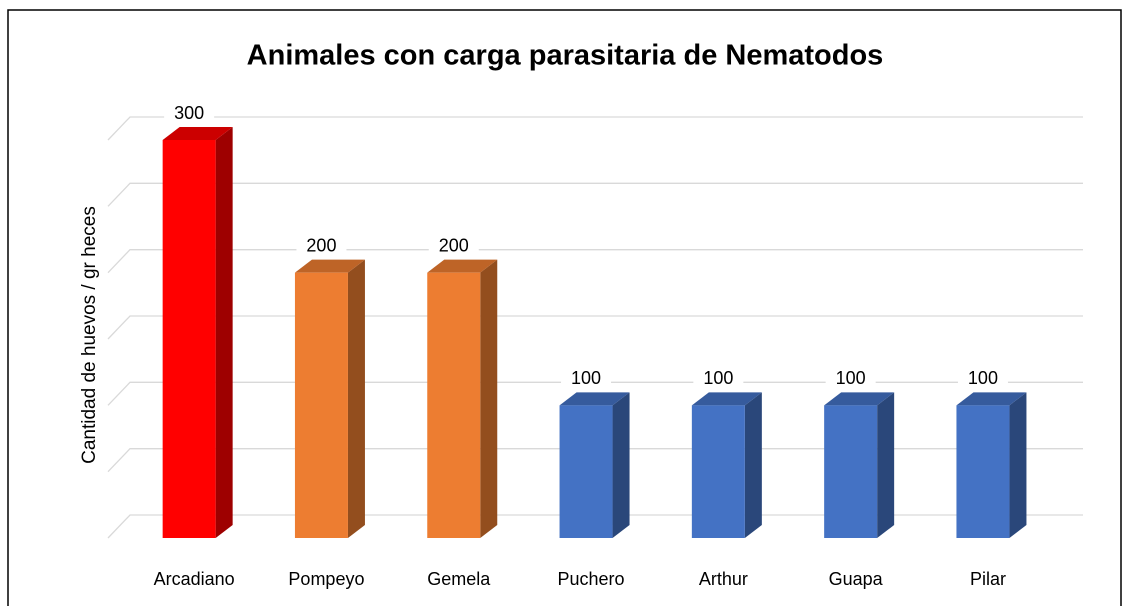 The height and width of the screenshot is (606, 1129). I want to click on y-axis-label: Cantidad de huevos / gr heces, so click(89, 335).